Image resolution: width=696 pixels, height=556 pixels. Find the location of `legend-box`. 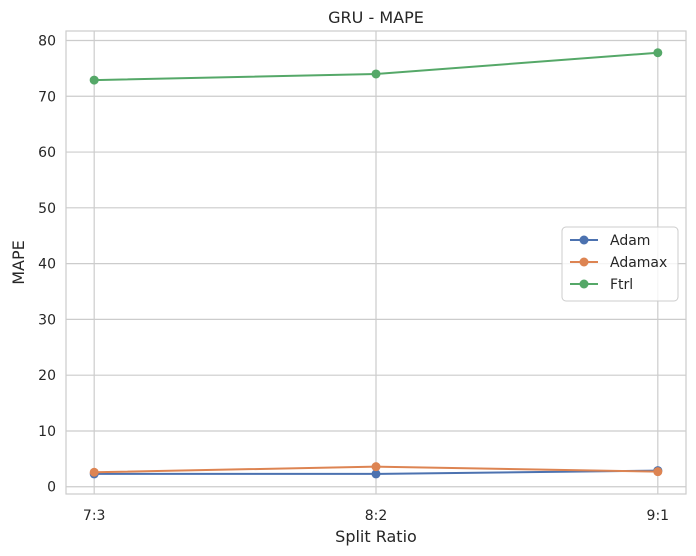

legend-box is located at coordinates (620, 264).